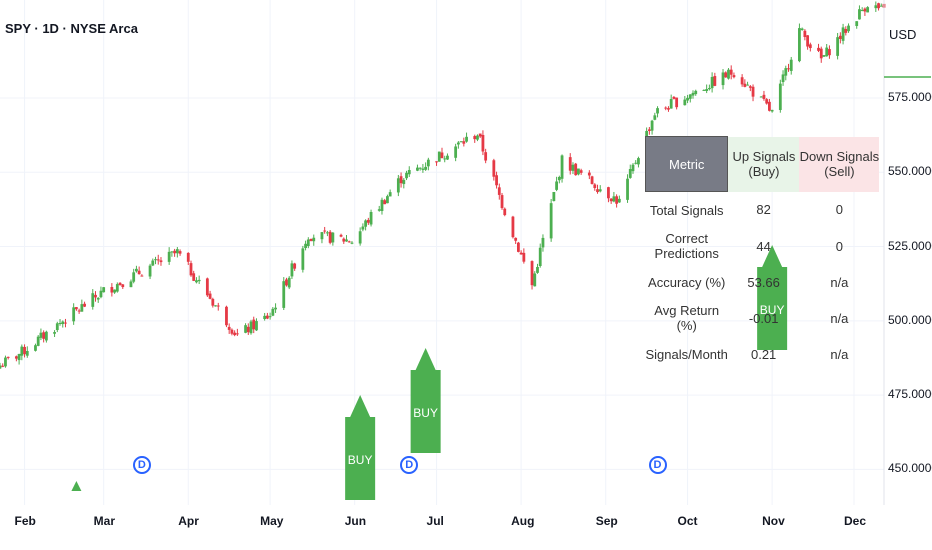 The image size is (932, 550). What do you see at coordinates (71, 28) in the screenshot?
I see `symbol-title: SPY · 1D · NYSE Arca` at bounding box center [71, 28].